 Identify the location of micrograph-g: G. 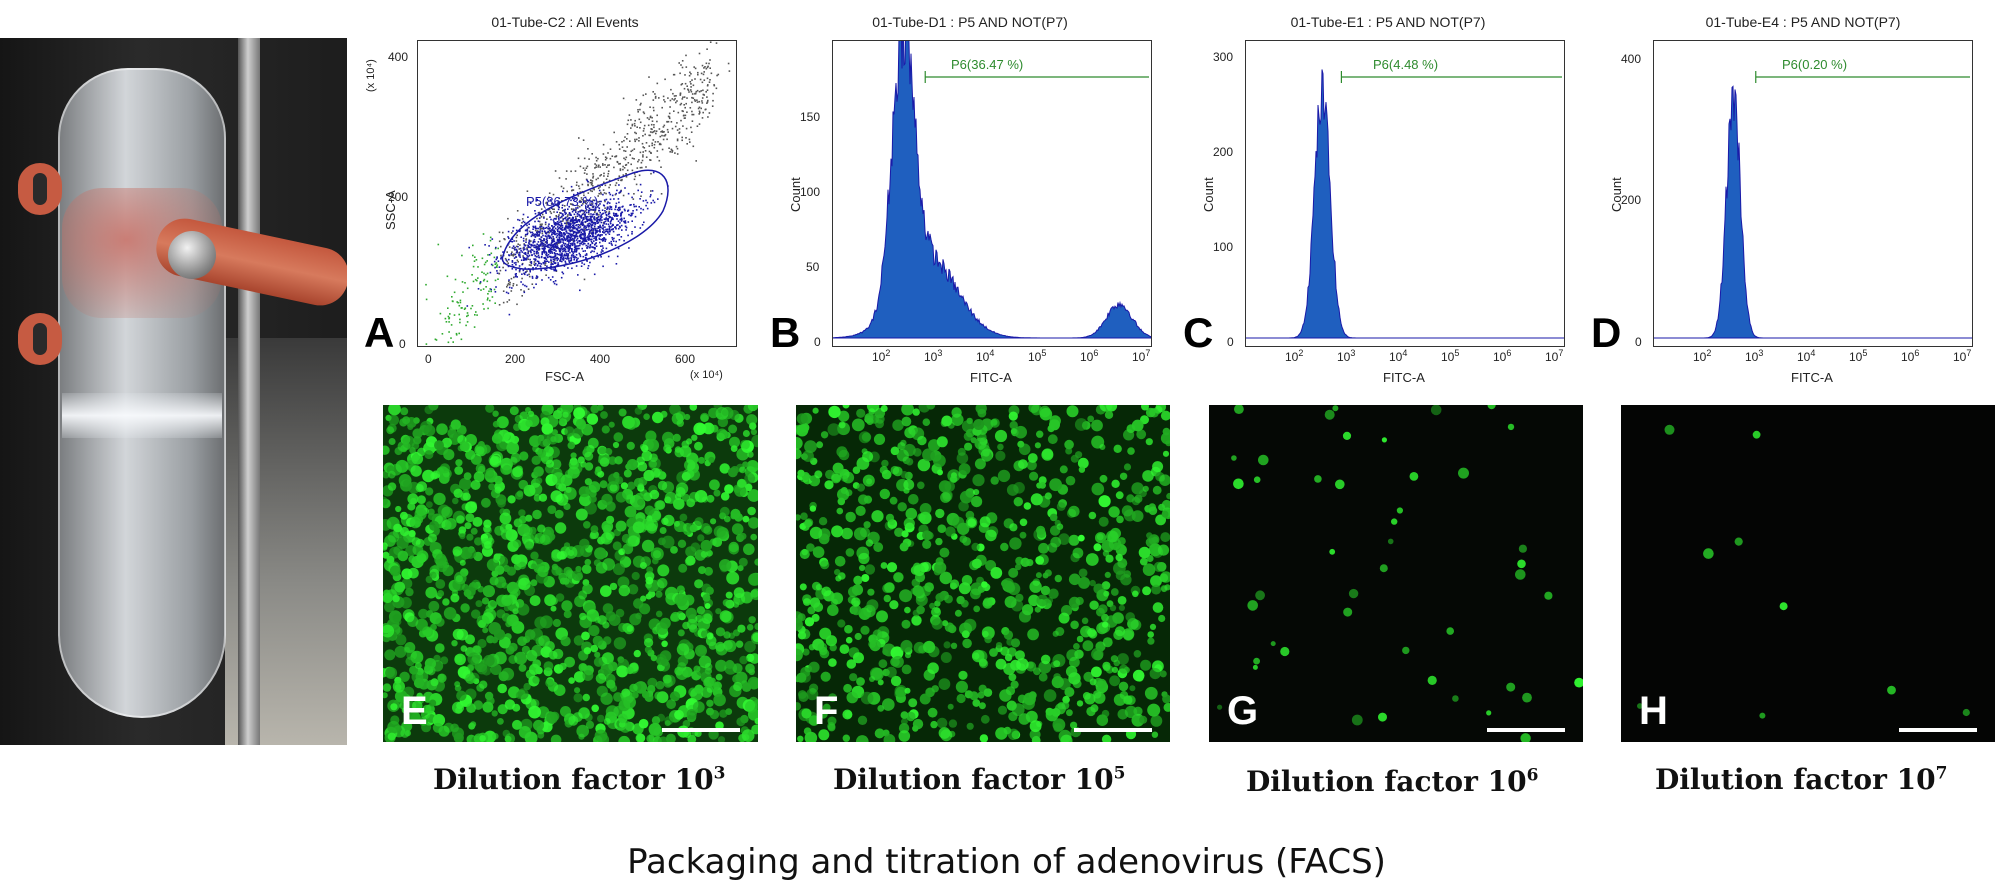
(1396, 573).